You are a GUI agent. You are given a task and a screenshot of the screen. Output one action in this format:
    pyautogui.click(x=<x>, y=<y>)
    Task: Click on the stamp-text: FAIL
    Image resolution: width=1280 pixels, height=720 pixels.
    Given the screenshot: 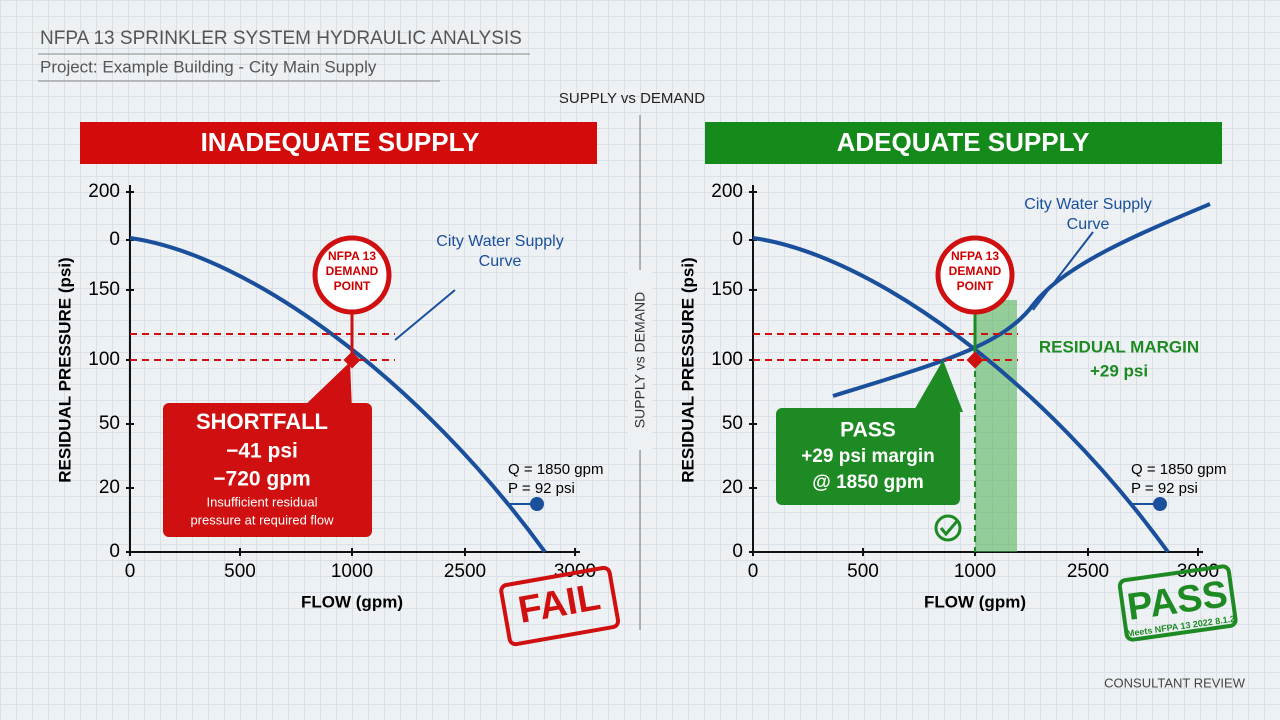 What is the action you would take?
    pyautogui.click(x=559, y=604)
    